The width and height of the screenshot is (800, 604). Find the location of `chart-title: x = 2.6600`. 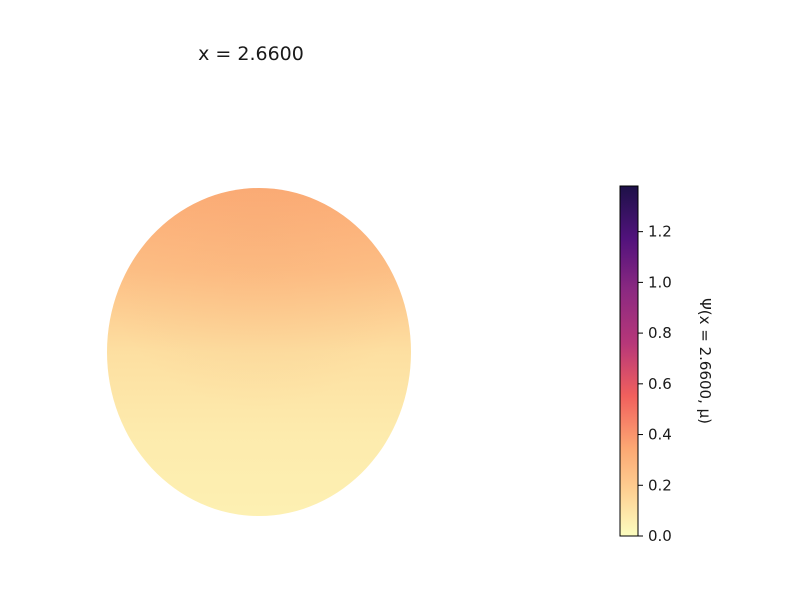

chart-title: x = 2.6600 is located at coordinates (251, 54).